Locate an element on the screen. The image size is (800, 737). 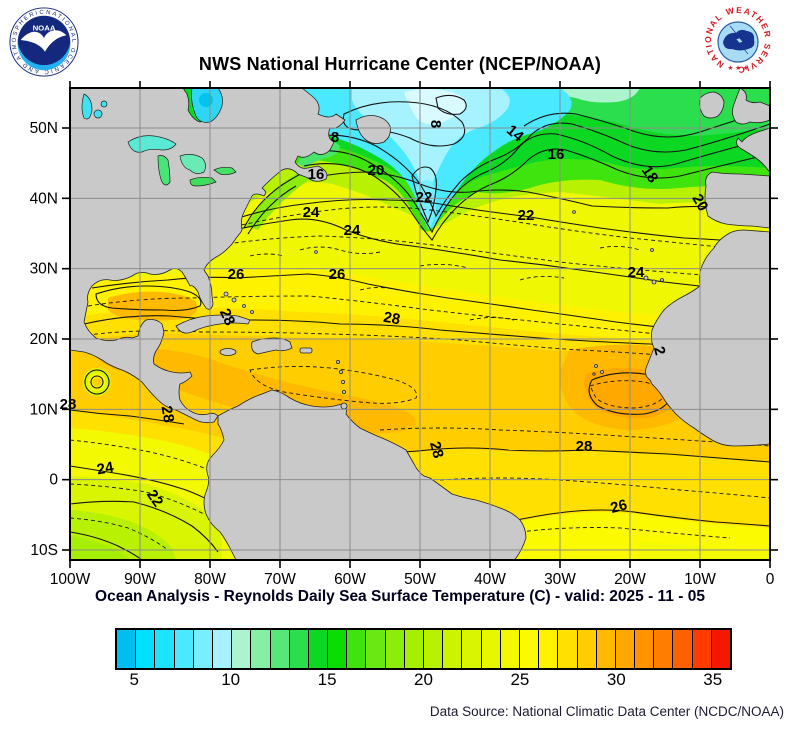
noaa-wordmark: NOAA is located at coordinates (44, 27).